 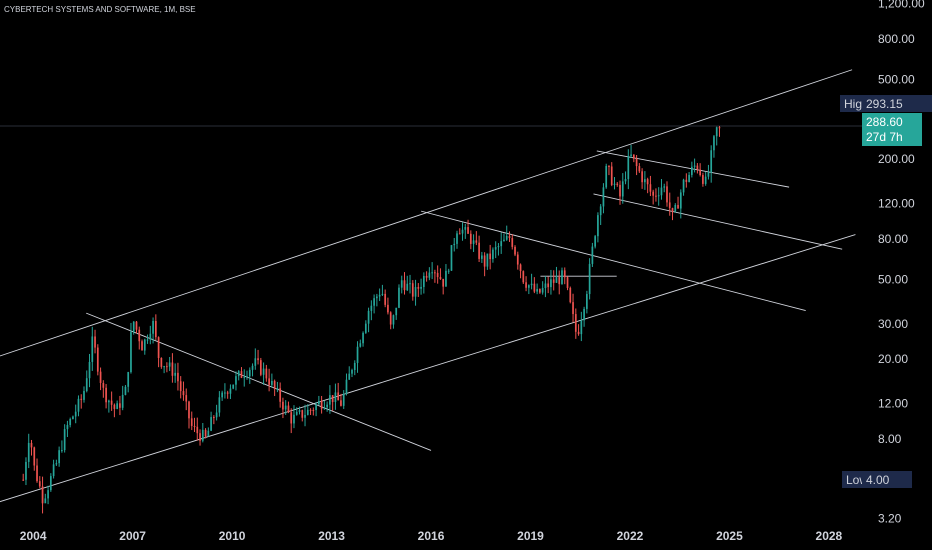 What do you see at coordinates (884, 137) in the screenshot?
I see `bar-countdown: 27d 7h` at bounding box center [884, 137].